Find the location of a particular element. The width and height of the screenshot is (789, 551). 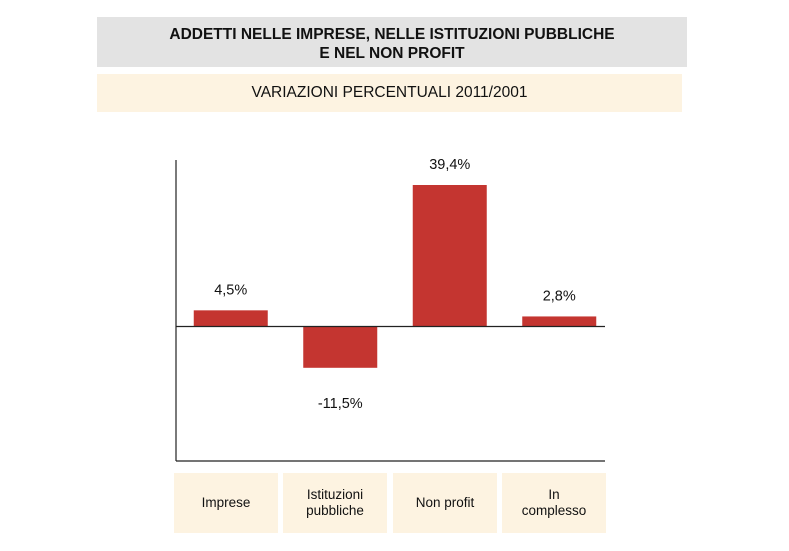

chart-subtitle-box: VARIAZIONI PERCENTUALI 2011/2001 is located at coordinates (389, 93).